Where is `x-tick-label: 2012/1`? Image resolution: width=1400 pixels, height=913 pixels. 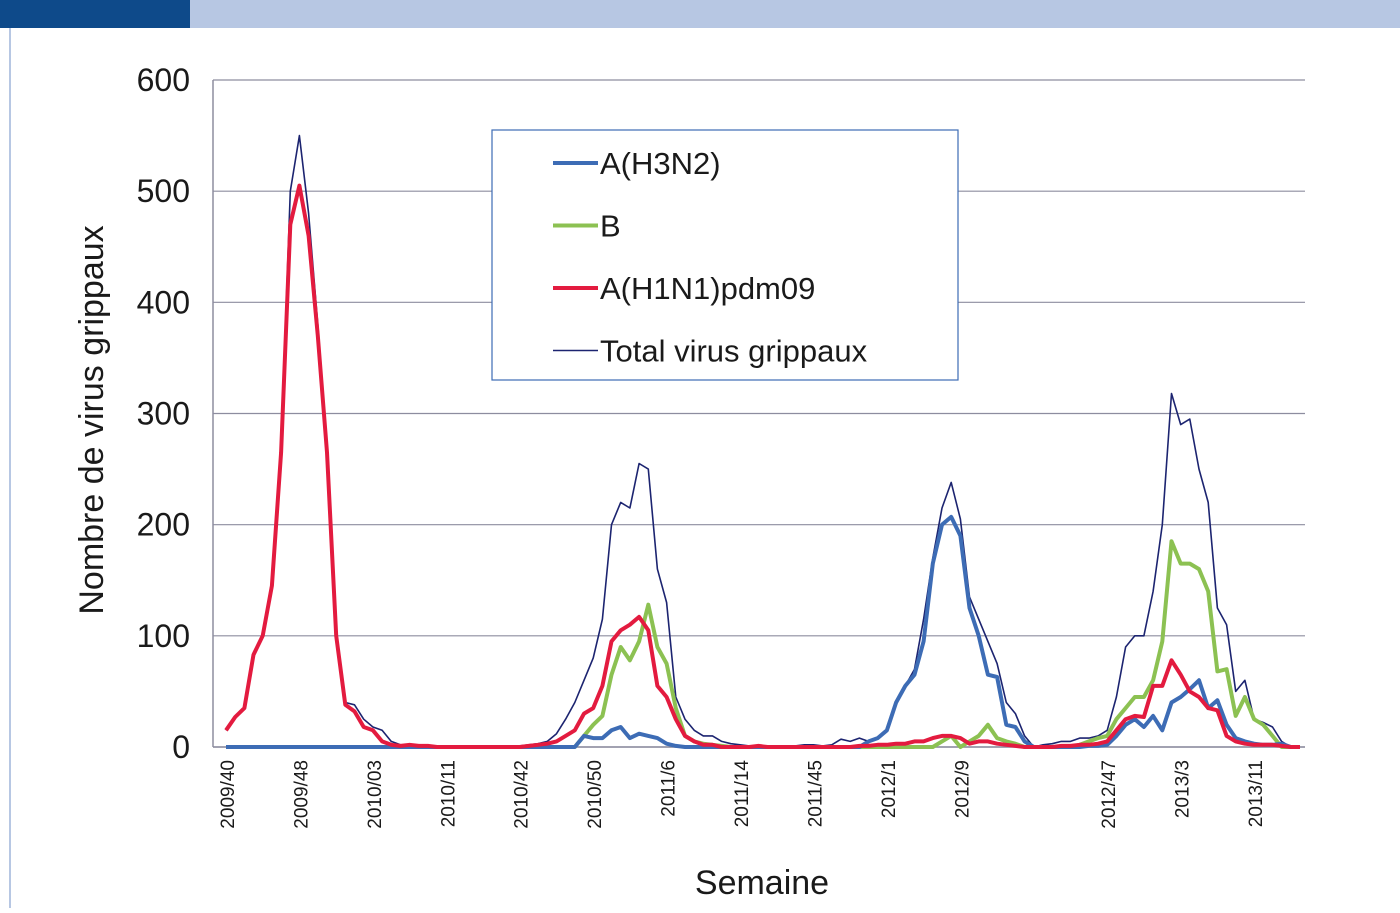 x-tick-label: 2012/1 is located at coordinates (889, 789).